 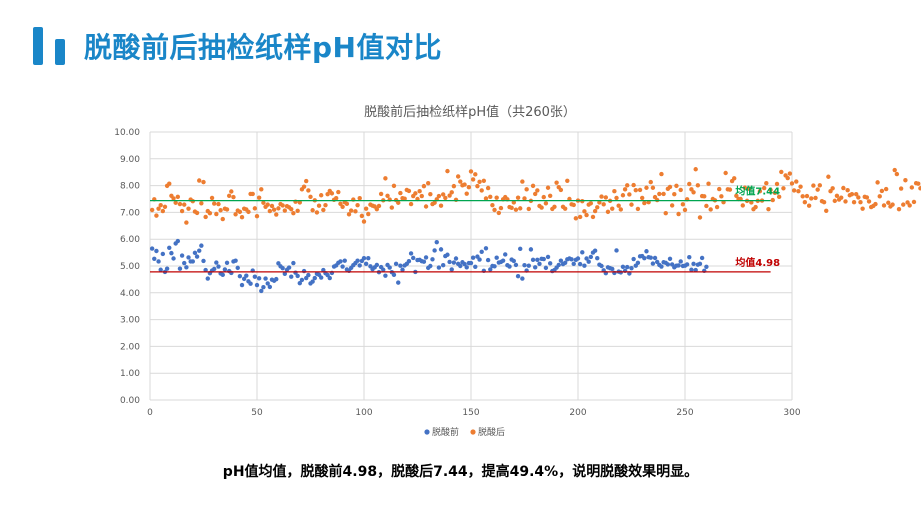 What do you see at coordinates (757, 262) in the screenshot?
I see `mean-label: 均值4.98` at bounding box center [757, 262].